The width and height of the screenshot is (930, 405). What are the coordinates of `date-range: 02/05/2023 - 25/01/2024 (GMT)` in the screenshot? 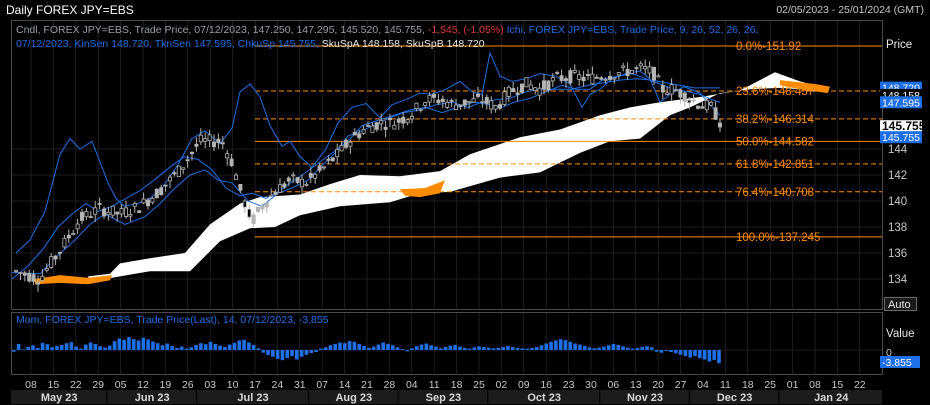 It's located at (850, 10).